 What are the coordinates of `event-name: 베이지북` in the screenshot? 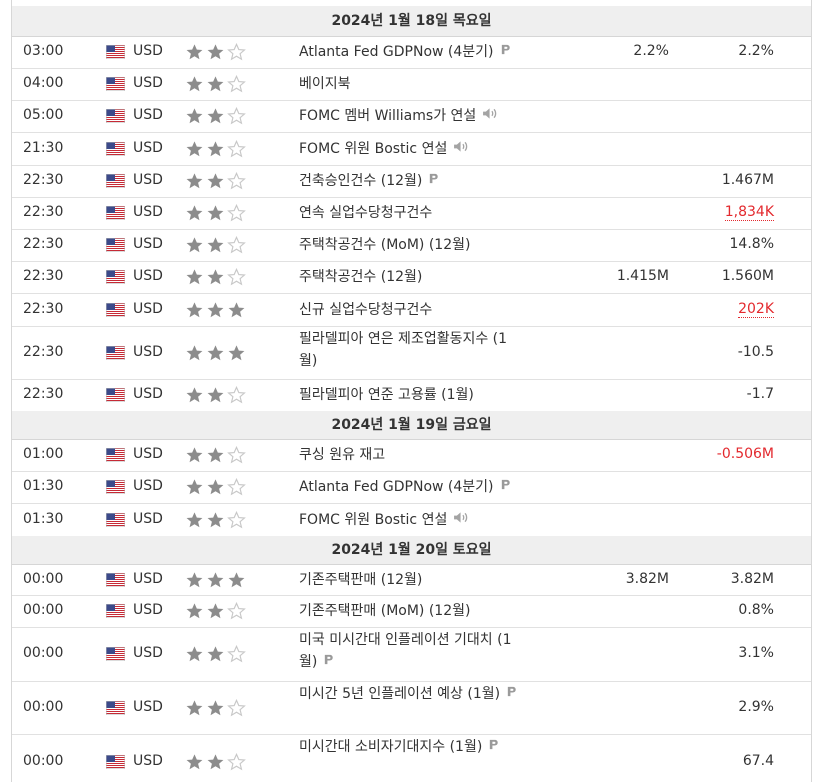 It's located at (415, 84).